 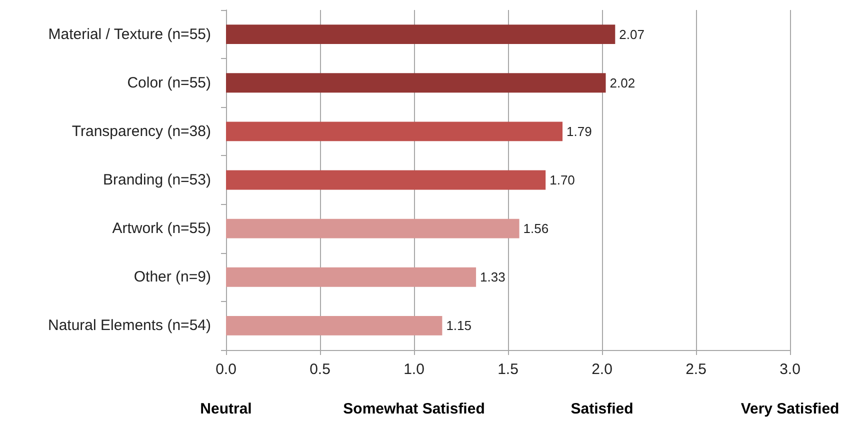 What do you see at coordinates (493, 277) in the screenshot?
I see `data-label: 1.33` at bounding box center [493, 277].